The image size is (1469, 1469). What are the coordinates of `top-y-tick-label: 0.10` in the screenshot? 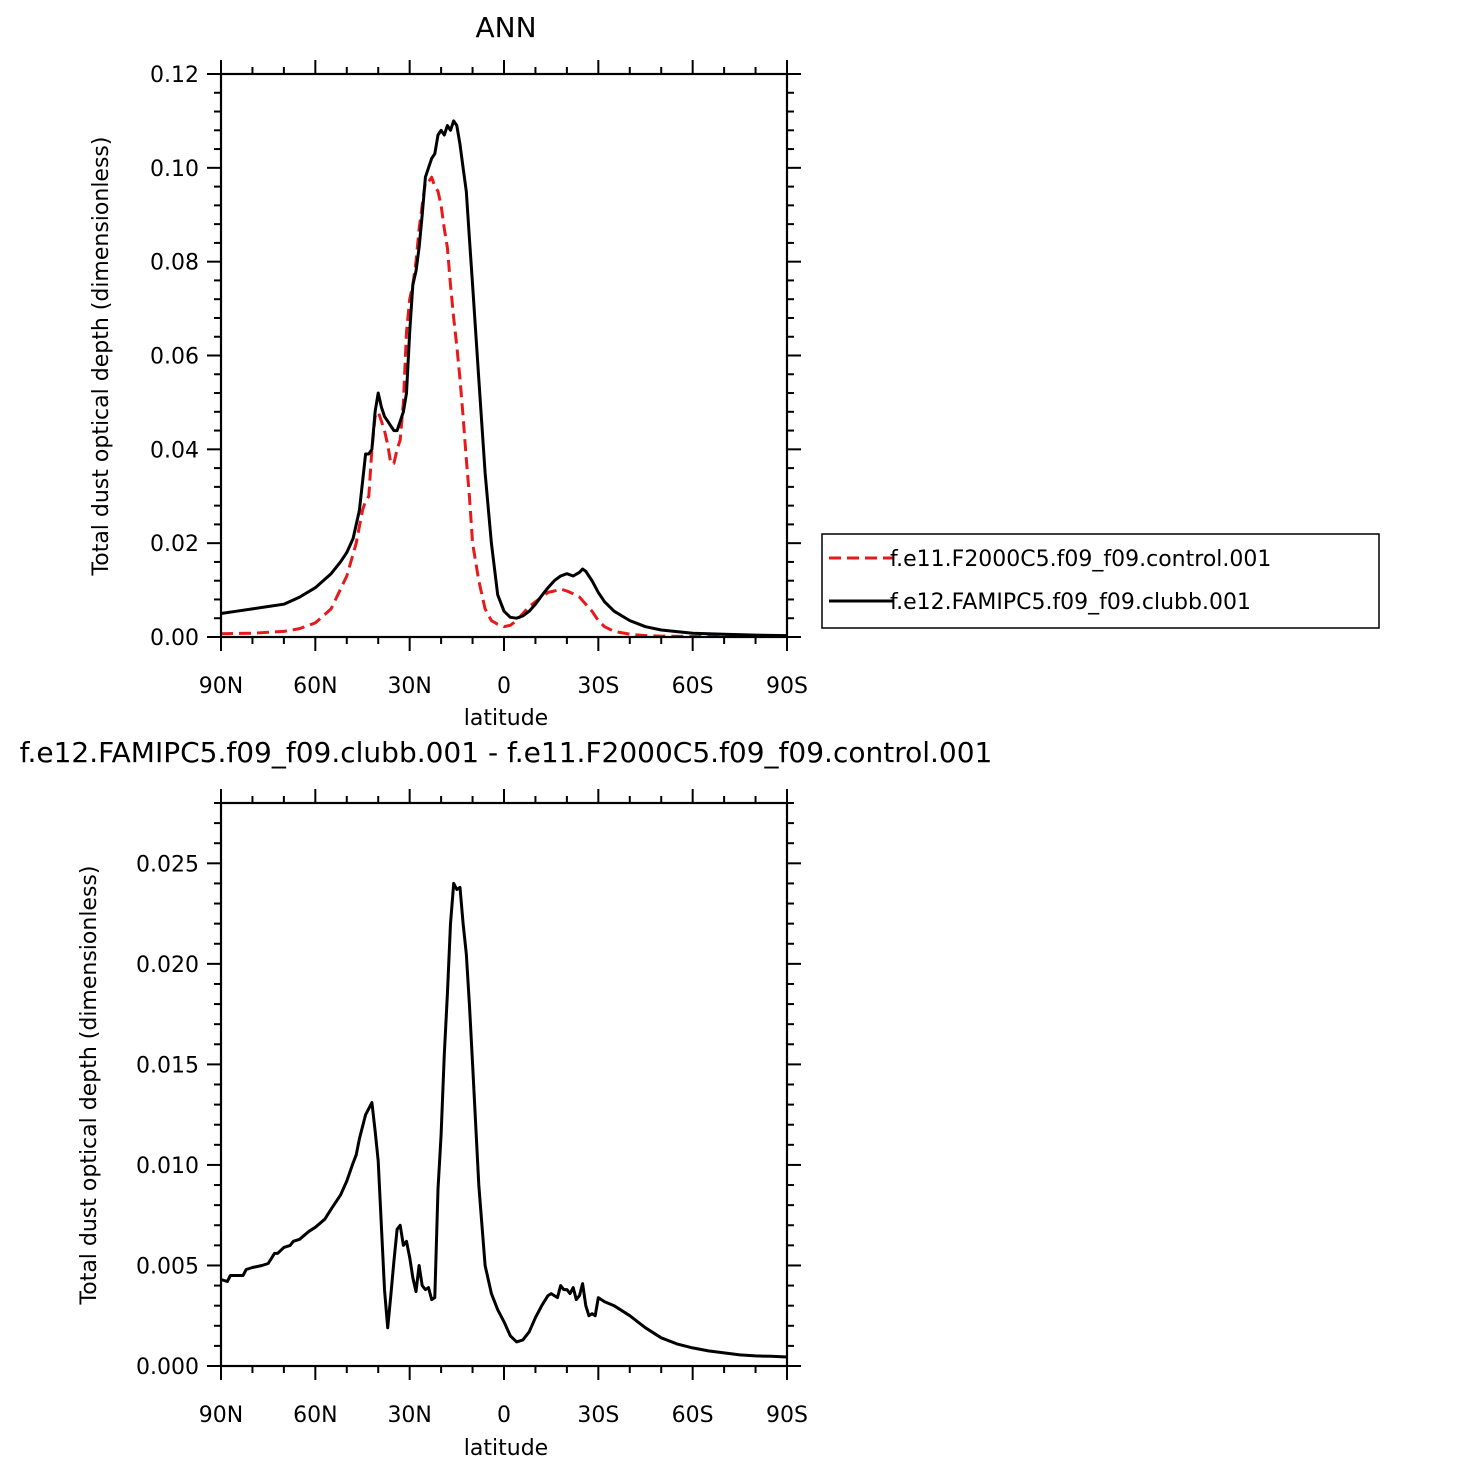 It's located at (174, 169).